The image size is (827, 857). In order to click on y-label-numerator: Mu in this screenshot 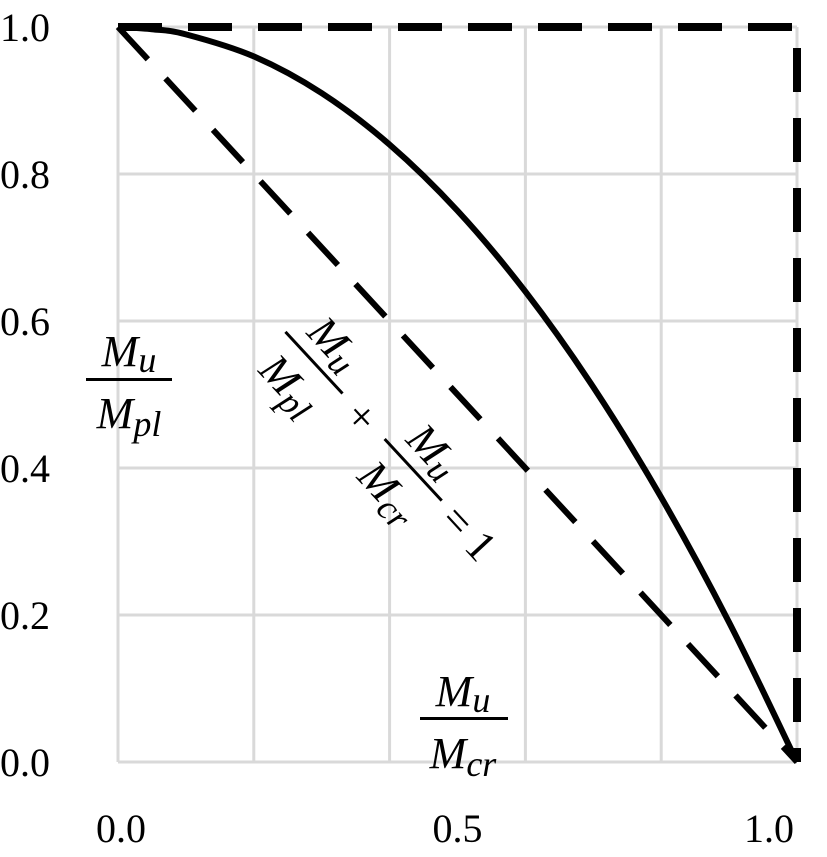, I will do `click(129, 353)`.